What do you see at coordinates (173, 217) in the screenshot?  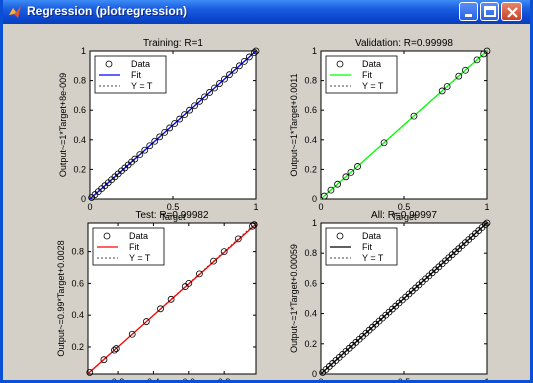 I see `x-axis-label: Target` at bounding box center [173, 217].